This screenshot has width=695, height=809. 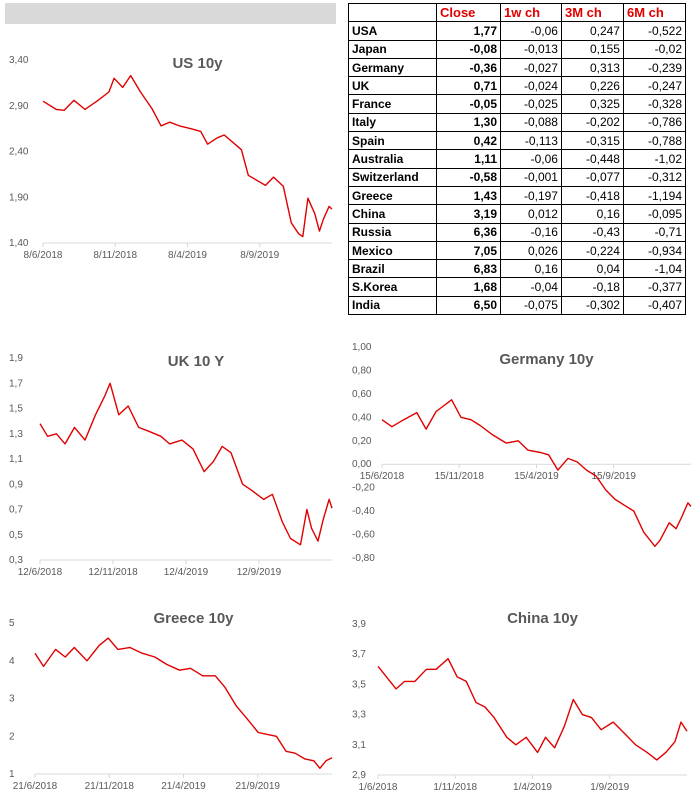 I want to click on country-cell: Spain, so click(x=392, y=141).